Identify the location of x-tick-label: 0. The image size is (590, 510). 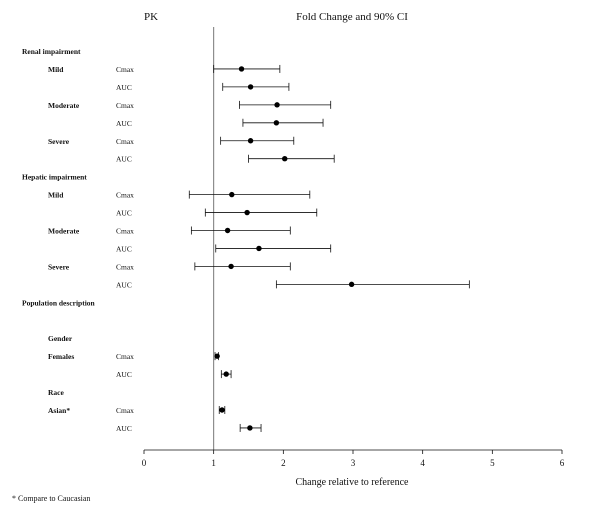
(144, 463).